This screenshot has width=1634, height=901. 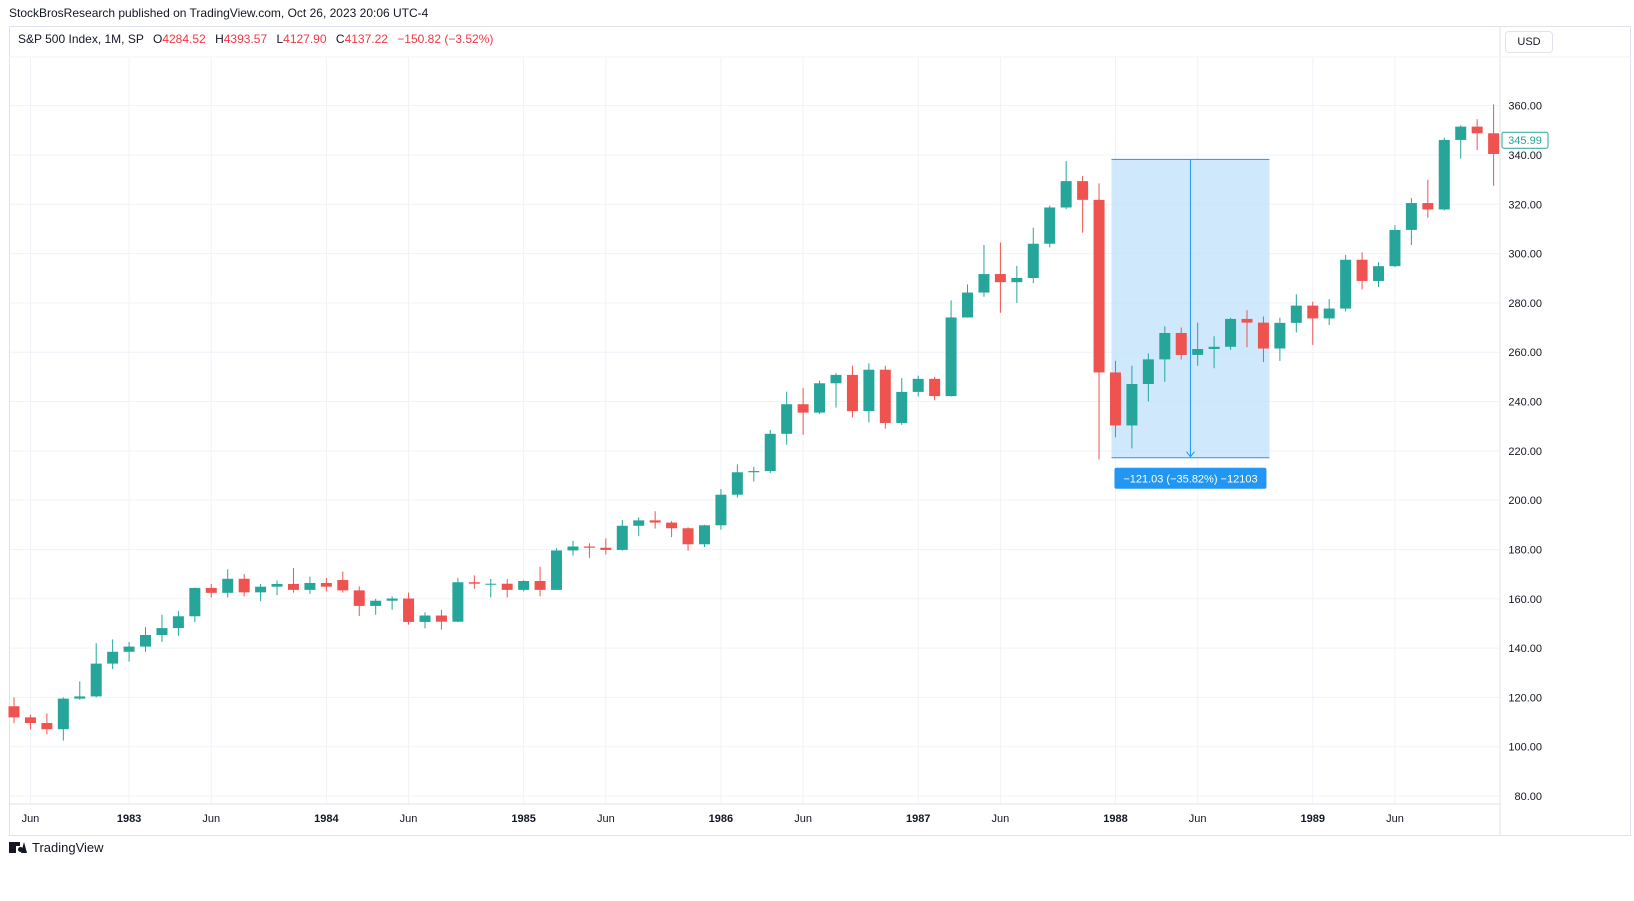 I want to click on tradingview-logo: TradingView, so click(x=56, y=847).